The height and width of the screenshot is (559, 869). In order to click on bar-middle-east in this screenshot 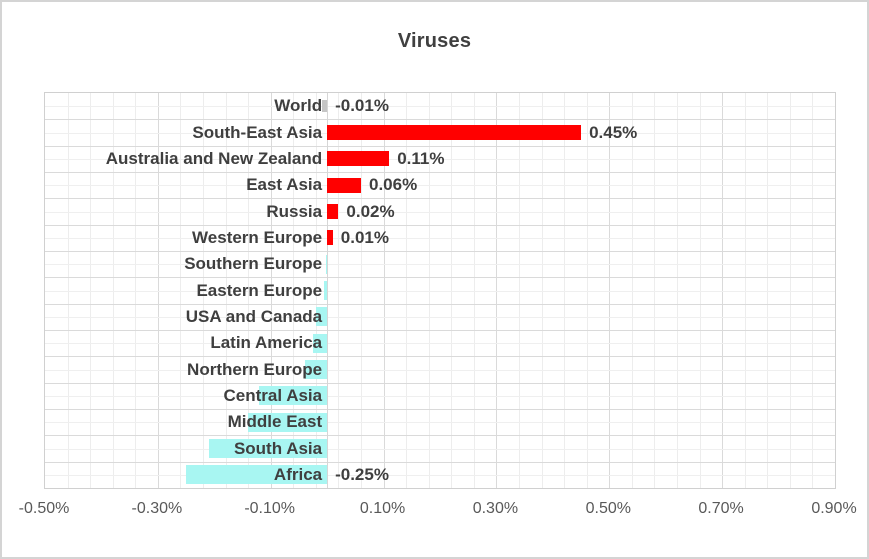, I will do `click(288, 422)`.